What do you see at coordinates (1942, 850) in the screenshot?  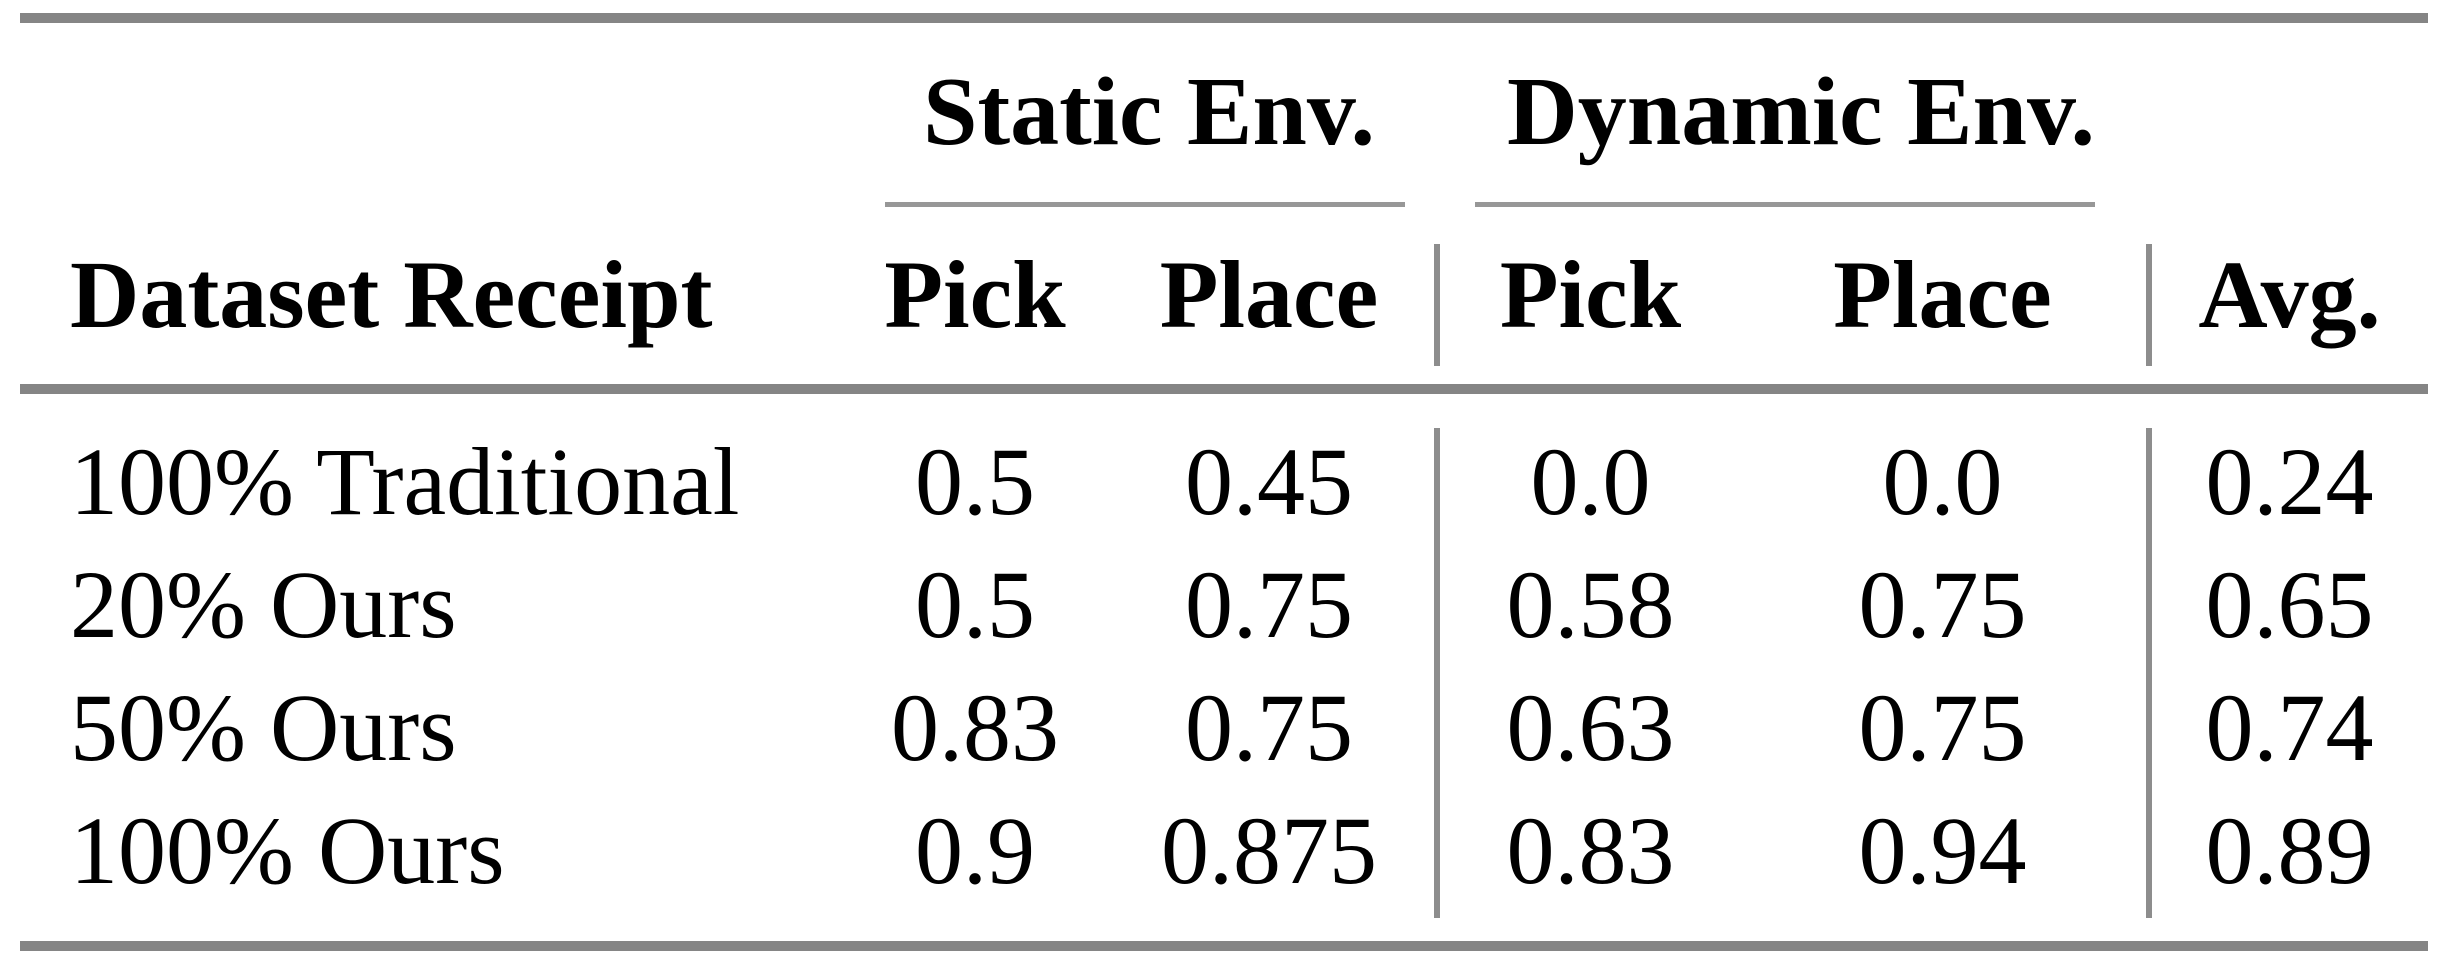 I see `cell-dynamic-place: 0.94` at bounding box center [1942, 850].